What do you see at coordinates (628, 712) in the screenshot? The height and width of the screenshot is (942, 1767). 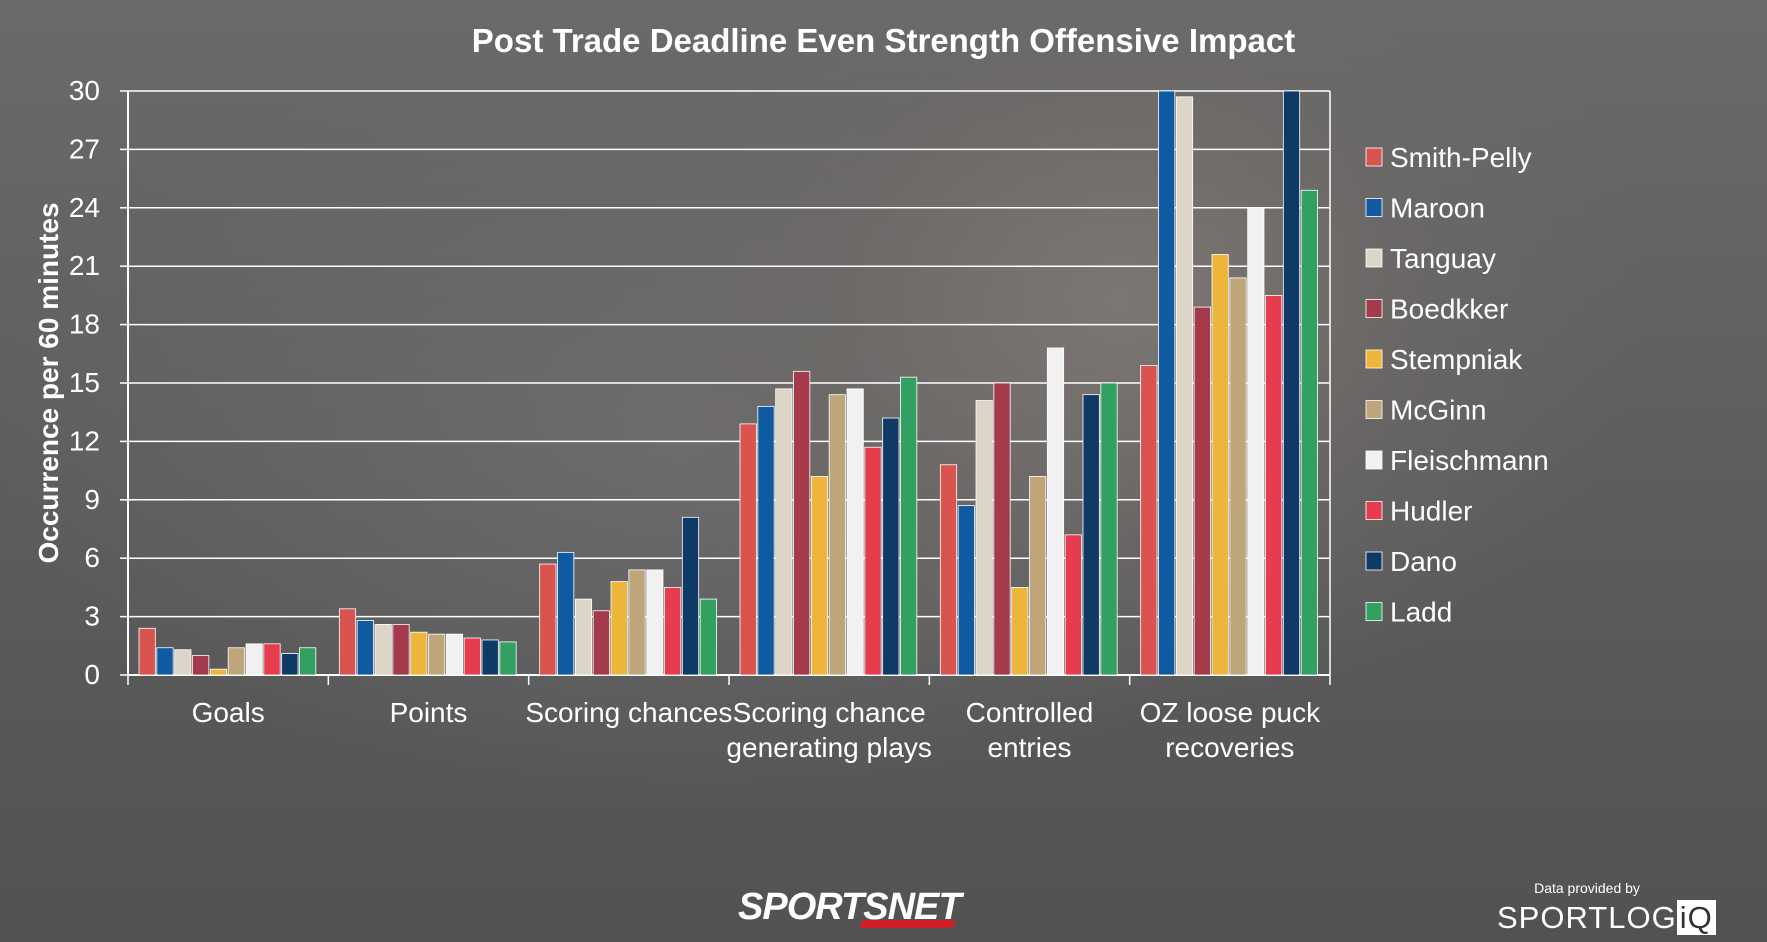 I see `x-category-label: Scoring chances` at bounding box center [628, 712].